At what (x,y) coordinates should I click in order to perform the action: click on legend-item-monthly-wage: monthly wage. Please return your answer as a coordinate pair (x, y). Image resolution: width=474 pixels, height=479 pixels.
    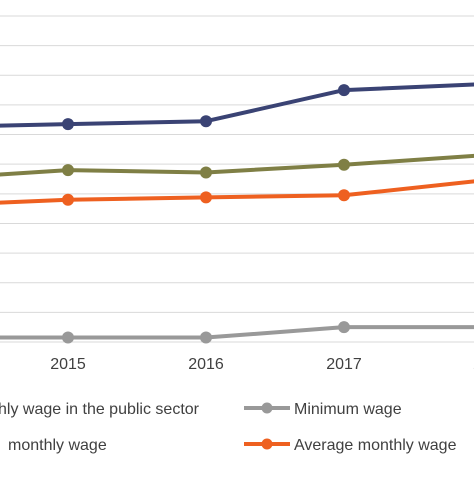
    Looking at the image, I should click on (57, 445).